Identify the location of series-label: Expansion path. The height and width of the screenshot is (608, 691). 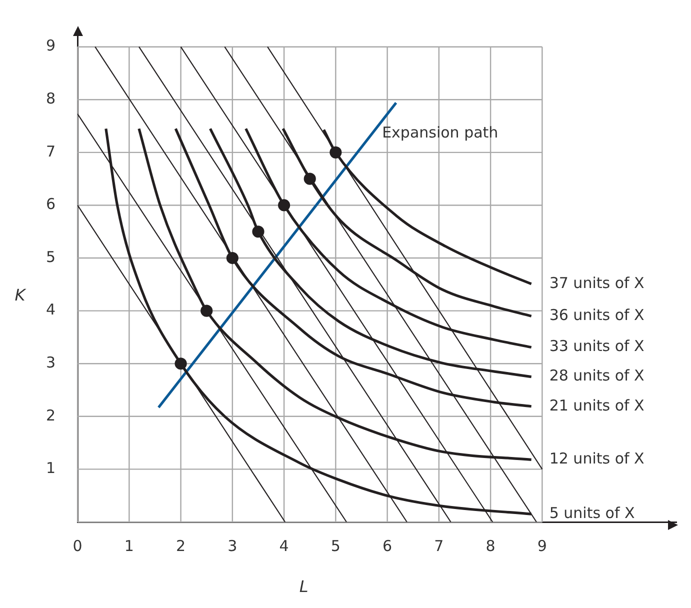
(440, 133).